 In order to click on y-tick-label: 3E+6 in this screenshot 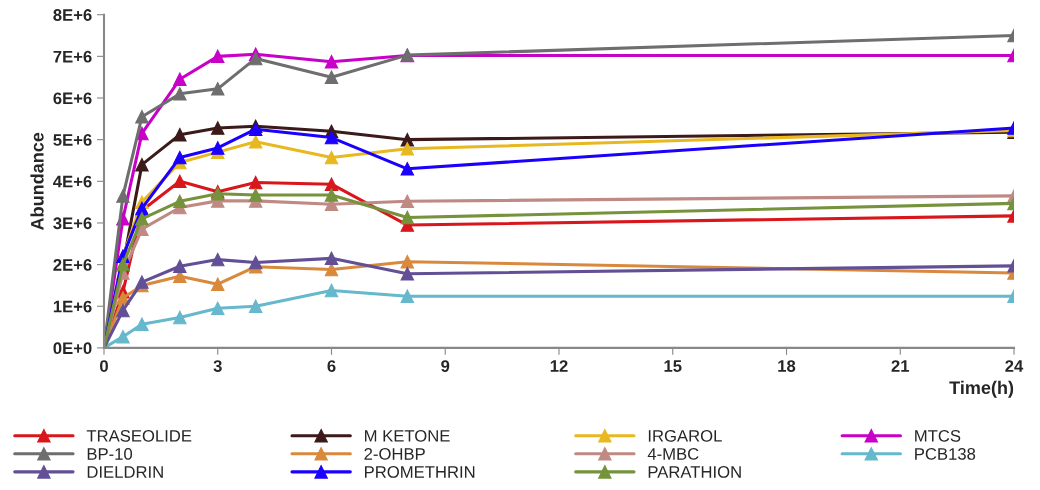, I will do `click(72, 223)`.